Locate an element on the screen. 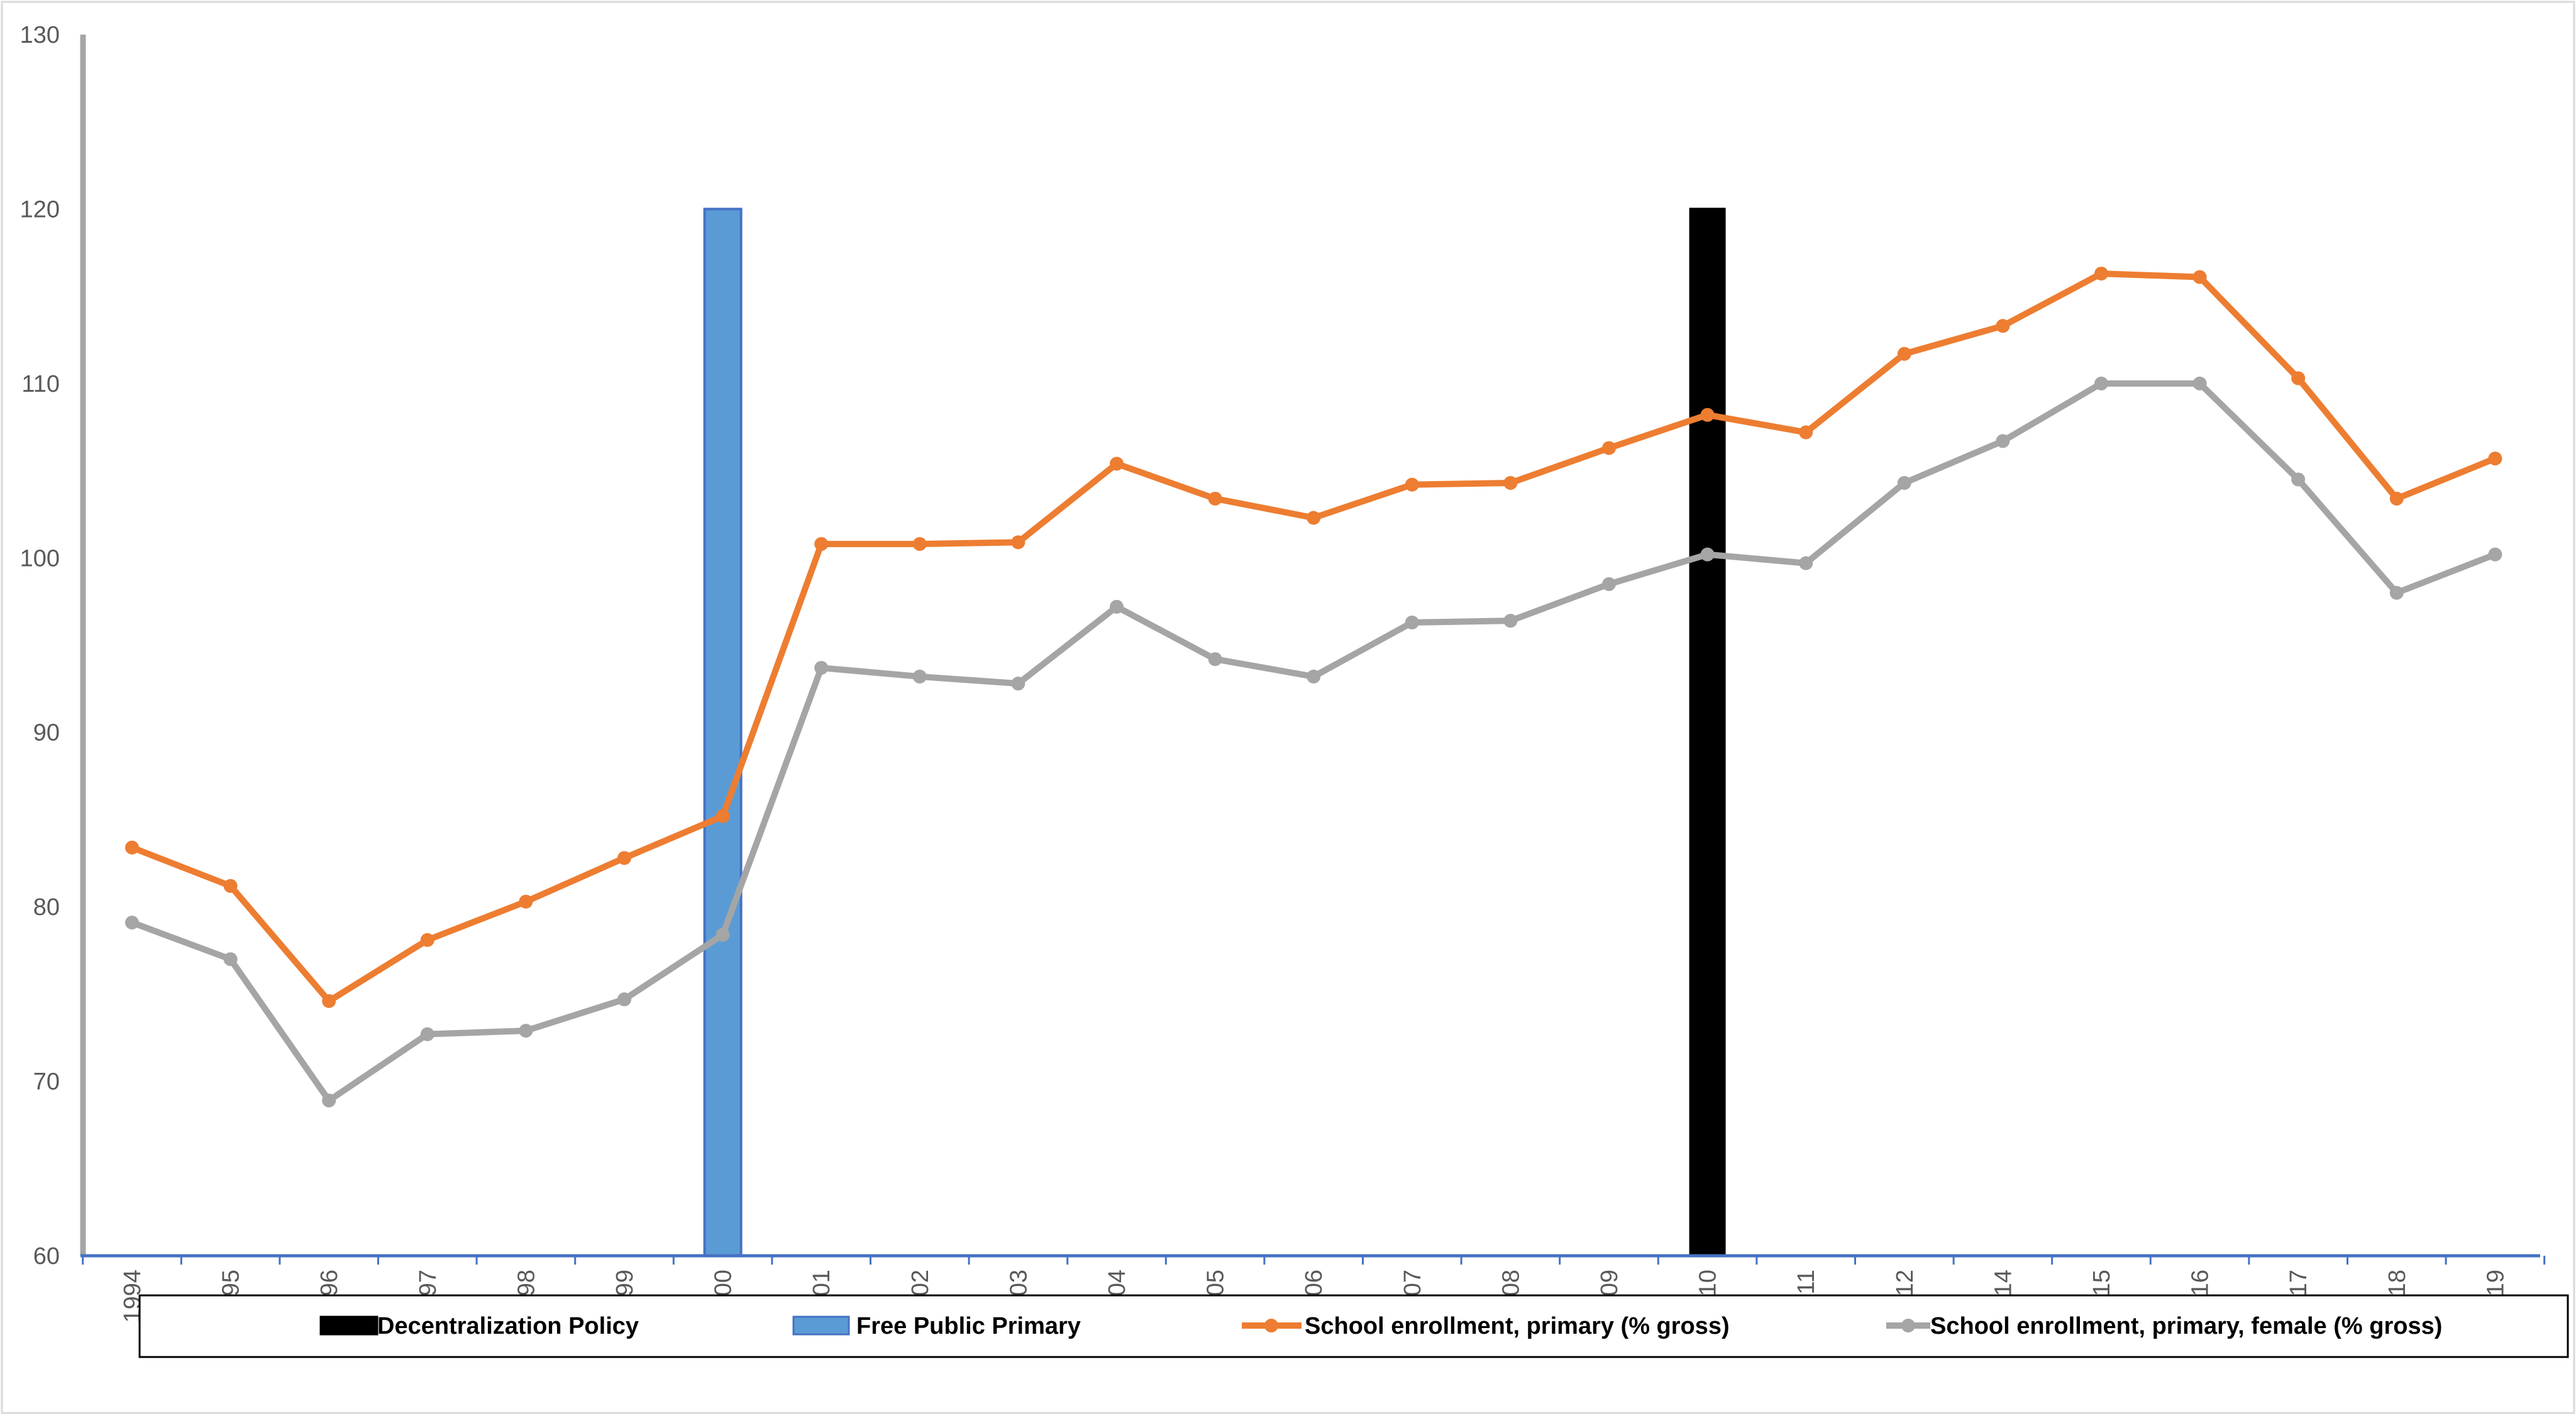 The image size is (2576, 1418). legend-box is located at coordinates (1353, 1326).